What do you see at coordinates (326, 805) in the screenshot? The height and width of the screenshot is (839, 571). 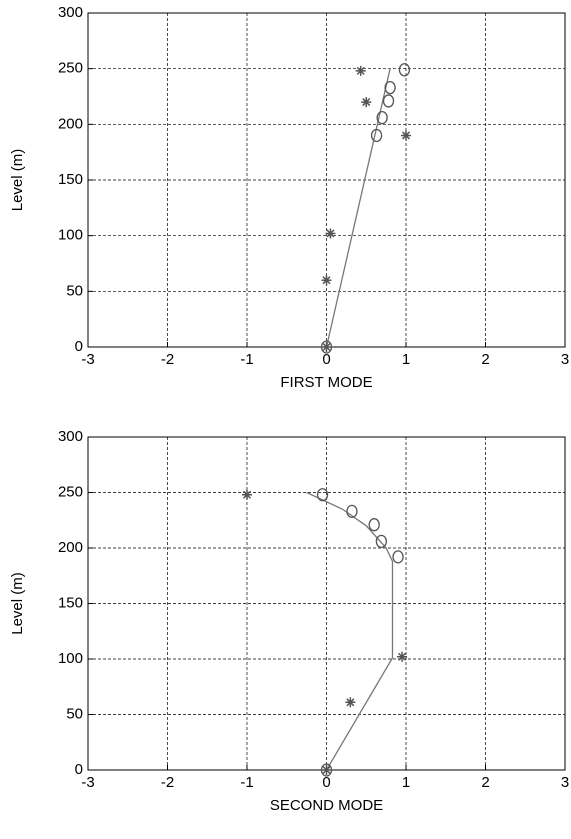 I see `x-axis-label: SECOND MODE` at bounding box center [326, 805].